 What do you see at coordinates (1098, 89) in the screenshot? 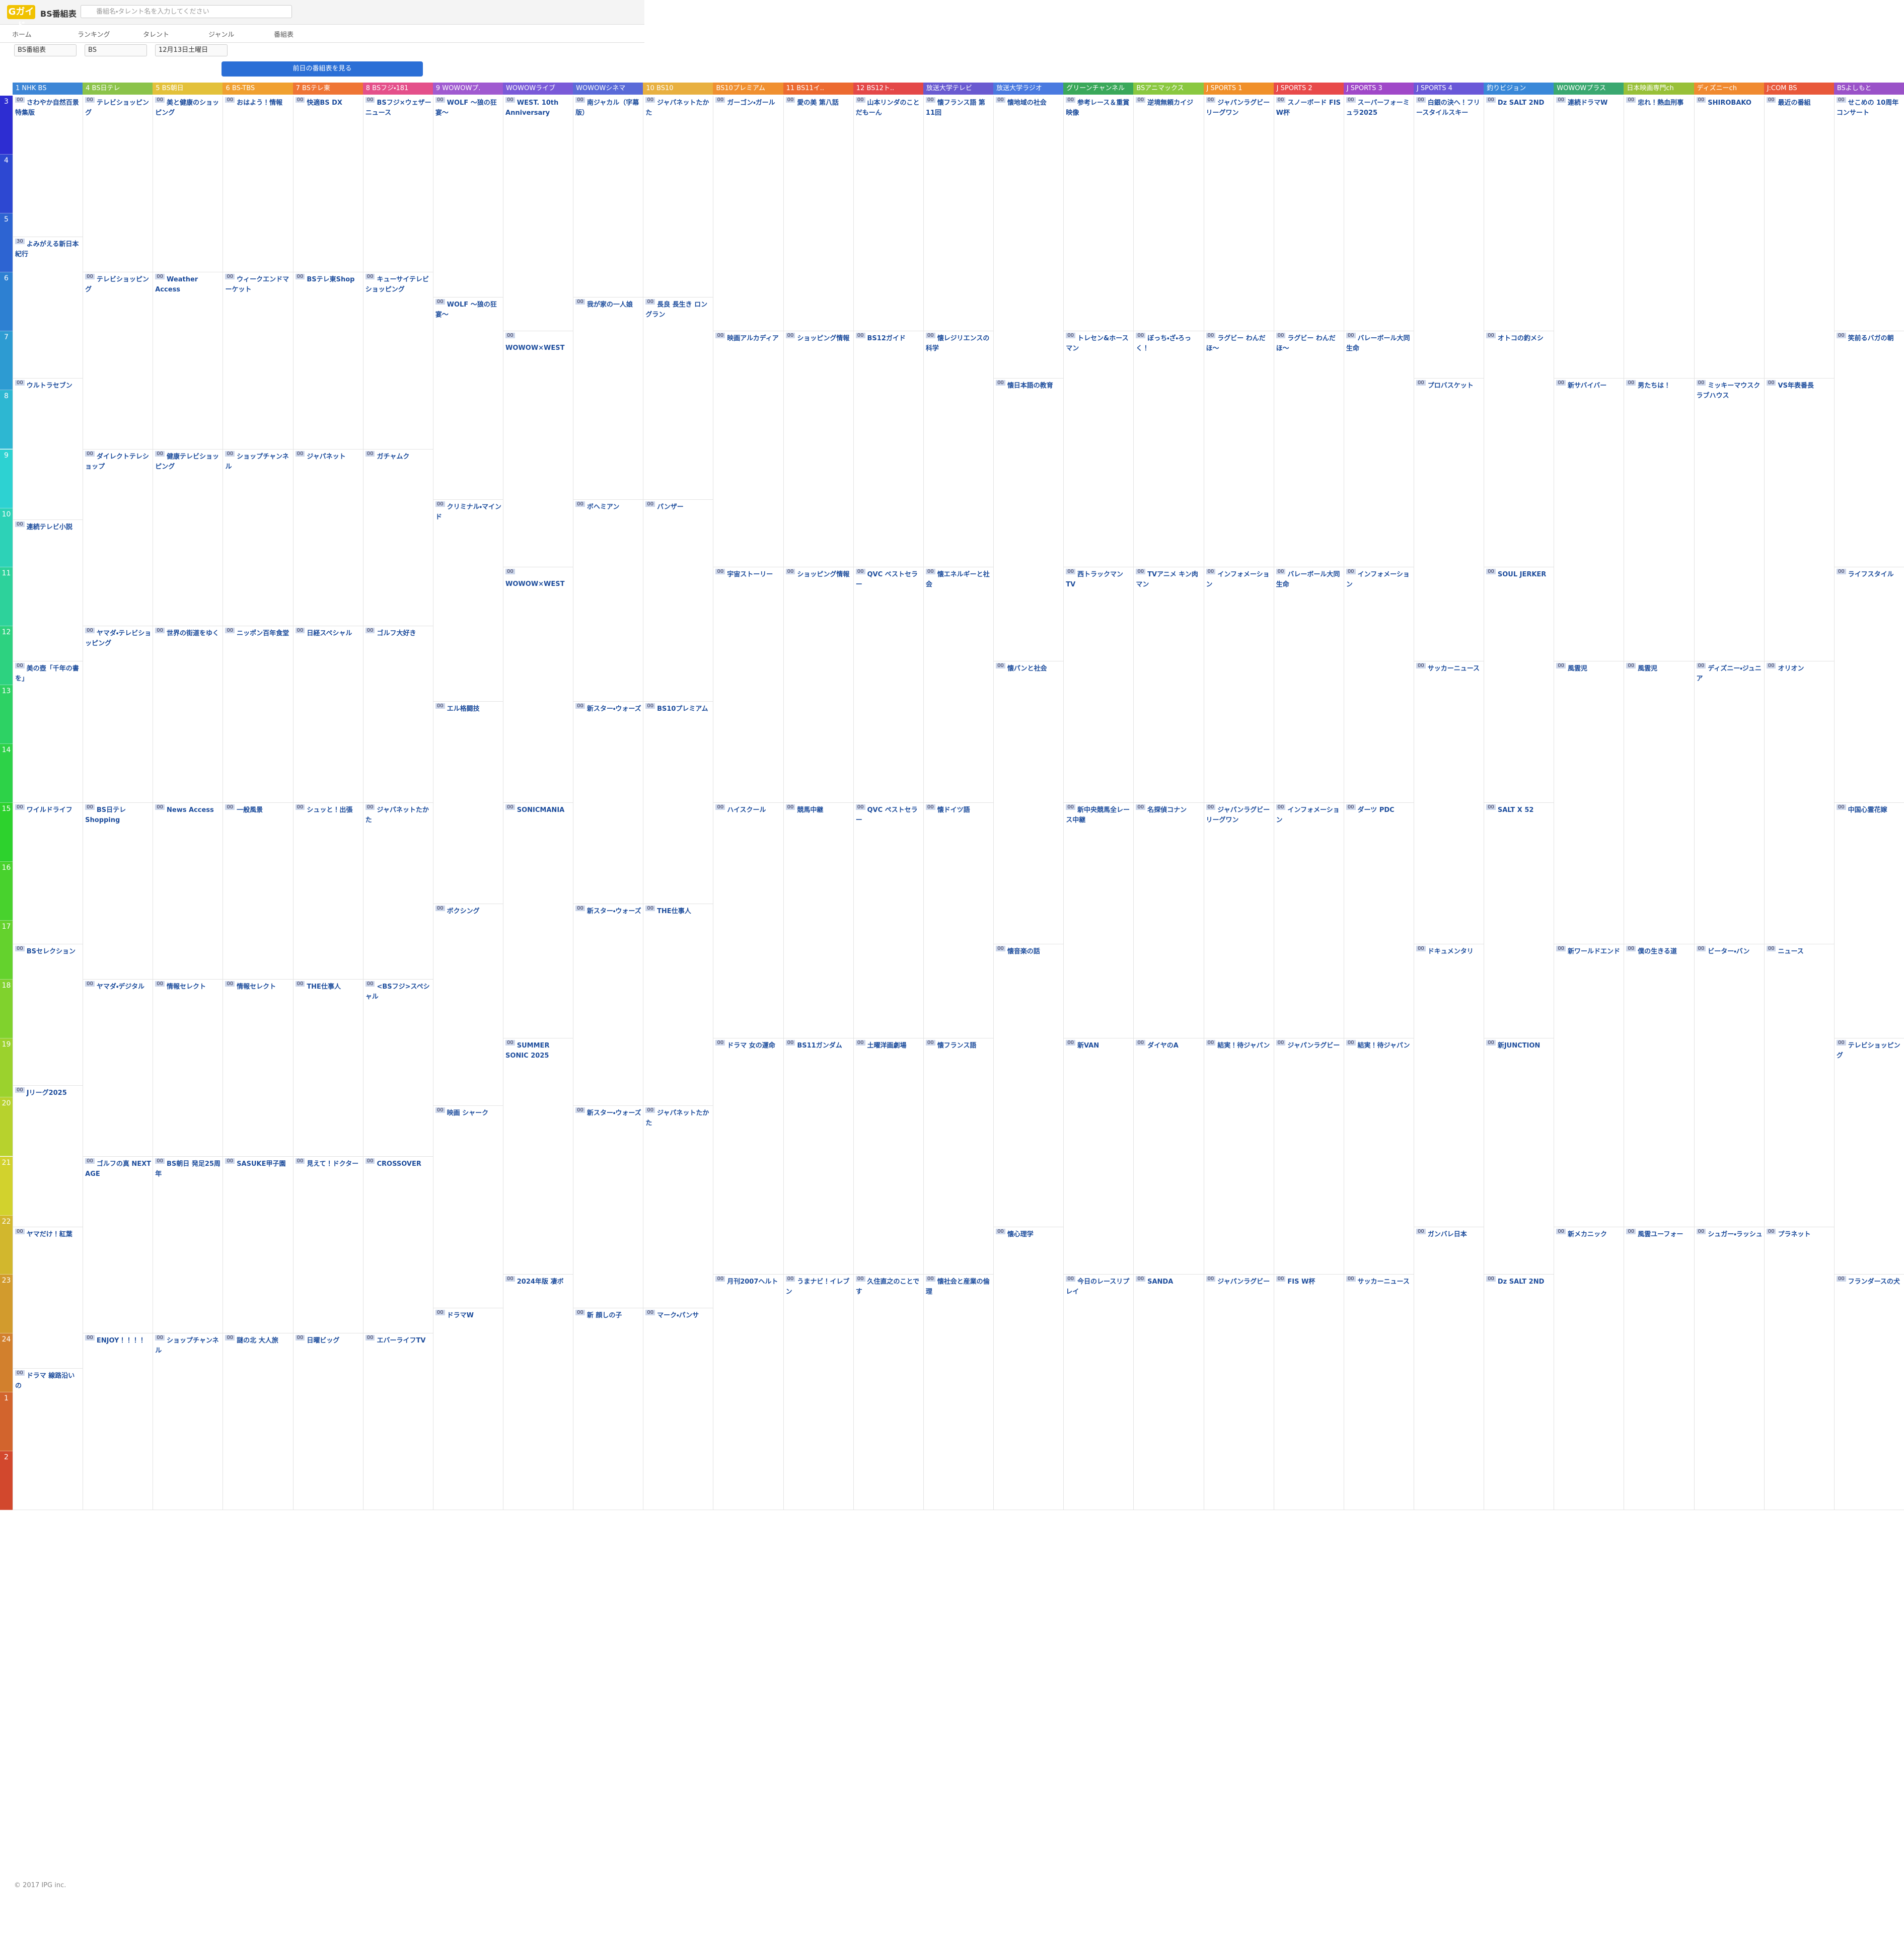
I see `channel-name: グリーンチャンネル` at bounding box center [1098, 89].